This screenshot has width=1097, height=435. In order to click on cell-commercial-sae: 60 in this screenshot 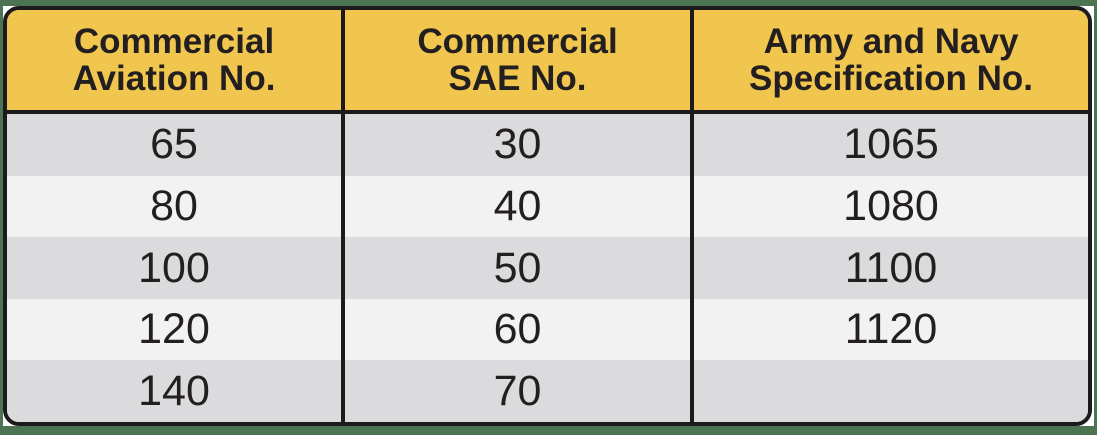, I will do `click(518, 329)`.